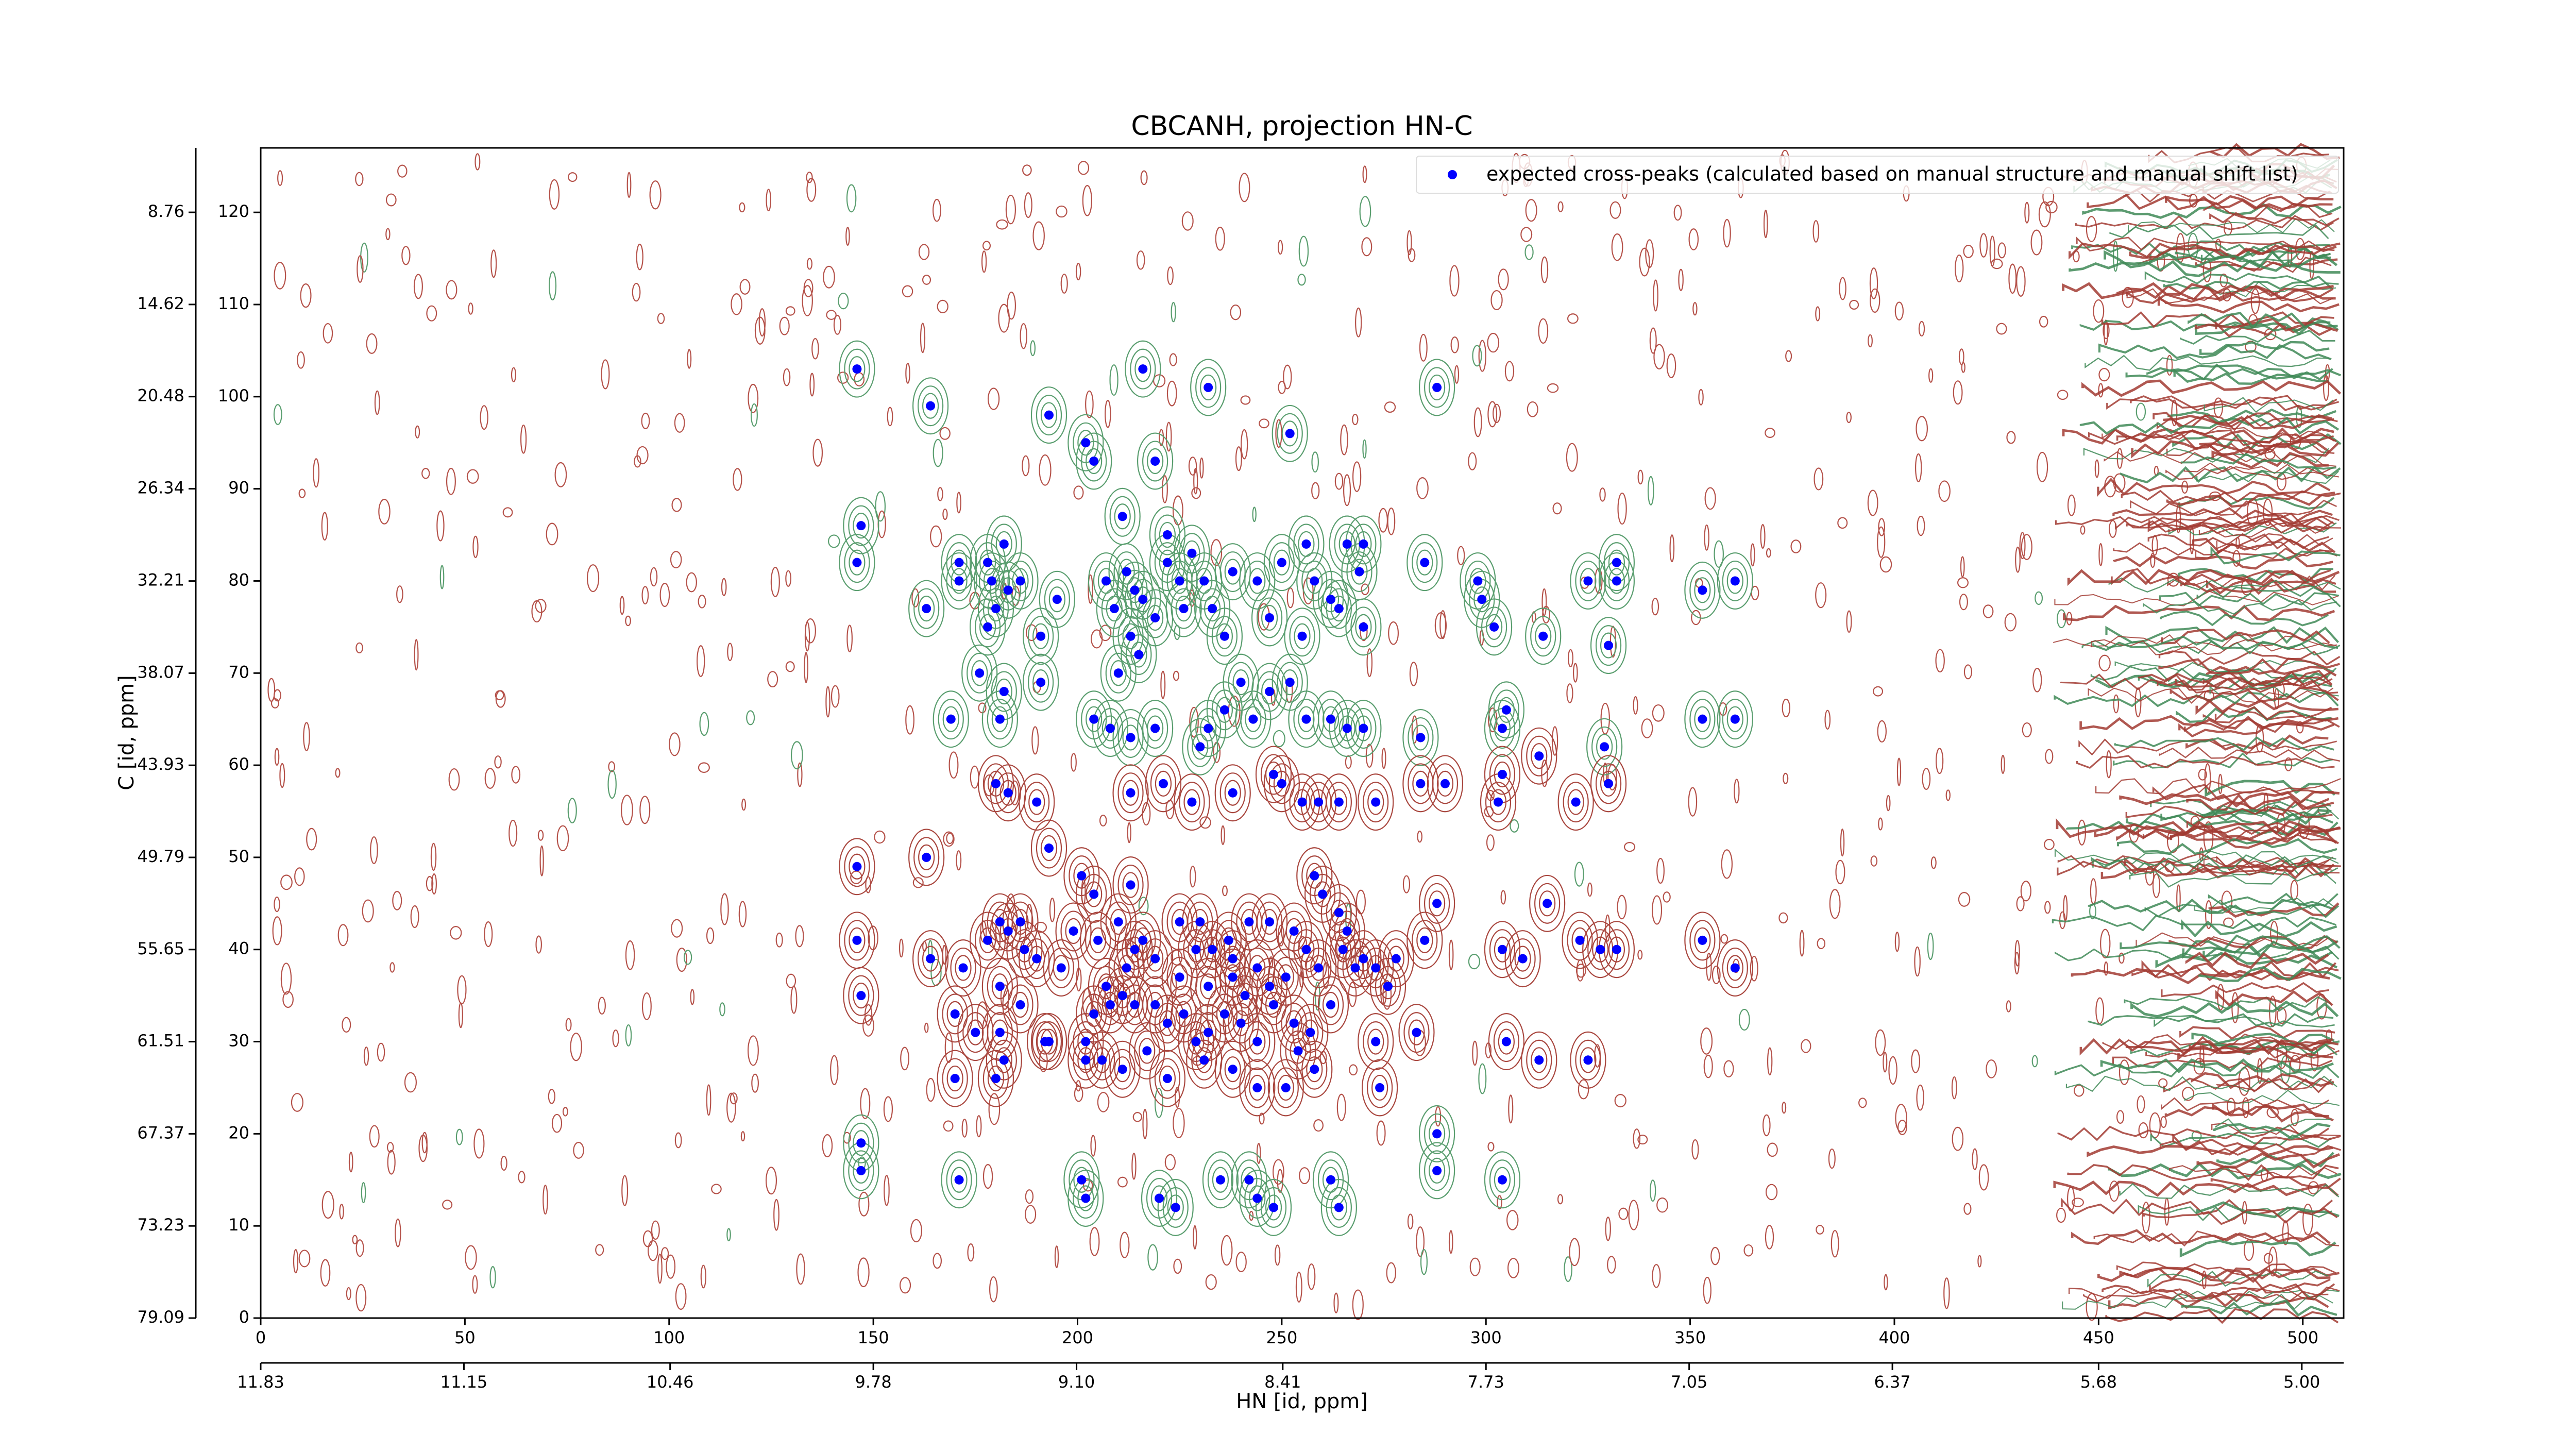 The width and height of the screenshot is (2576, 1451). What do you see at coordinates (2098, 1382) in the screenshot?
I see `x2-tick-label: 5.68` at bounding box center [2098, 1382].